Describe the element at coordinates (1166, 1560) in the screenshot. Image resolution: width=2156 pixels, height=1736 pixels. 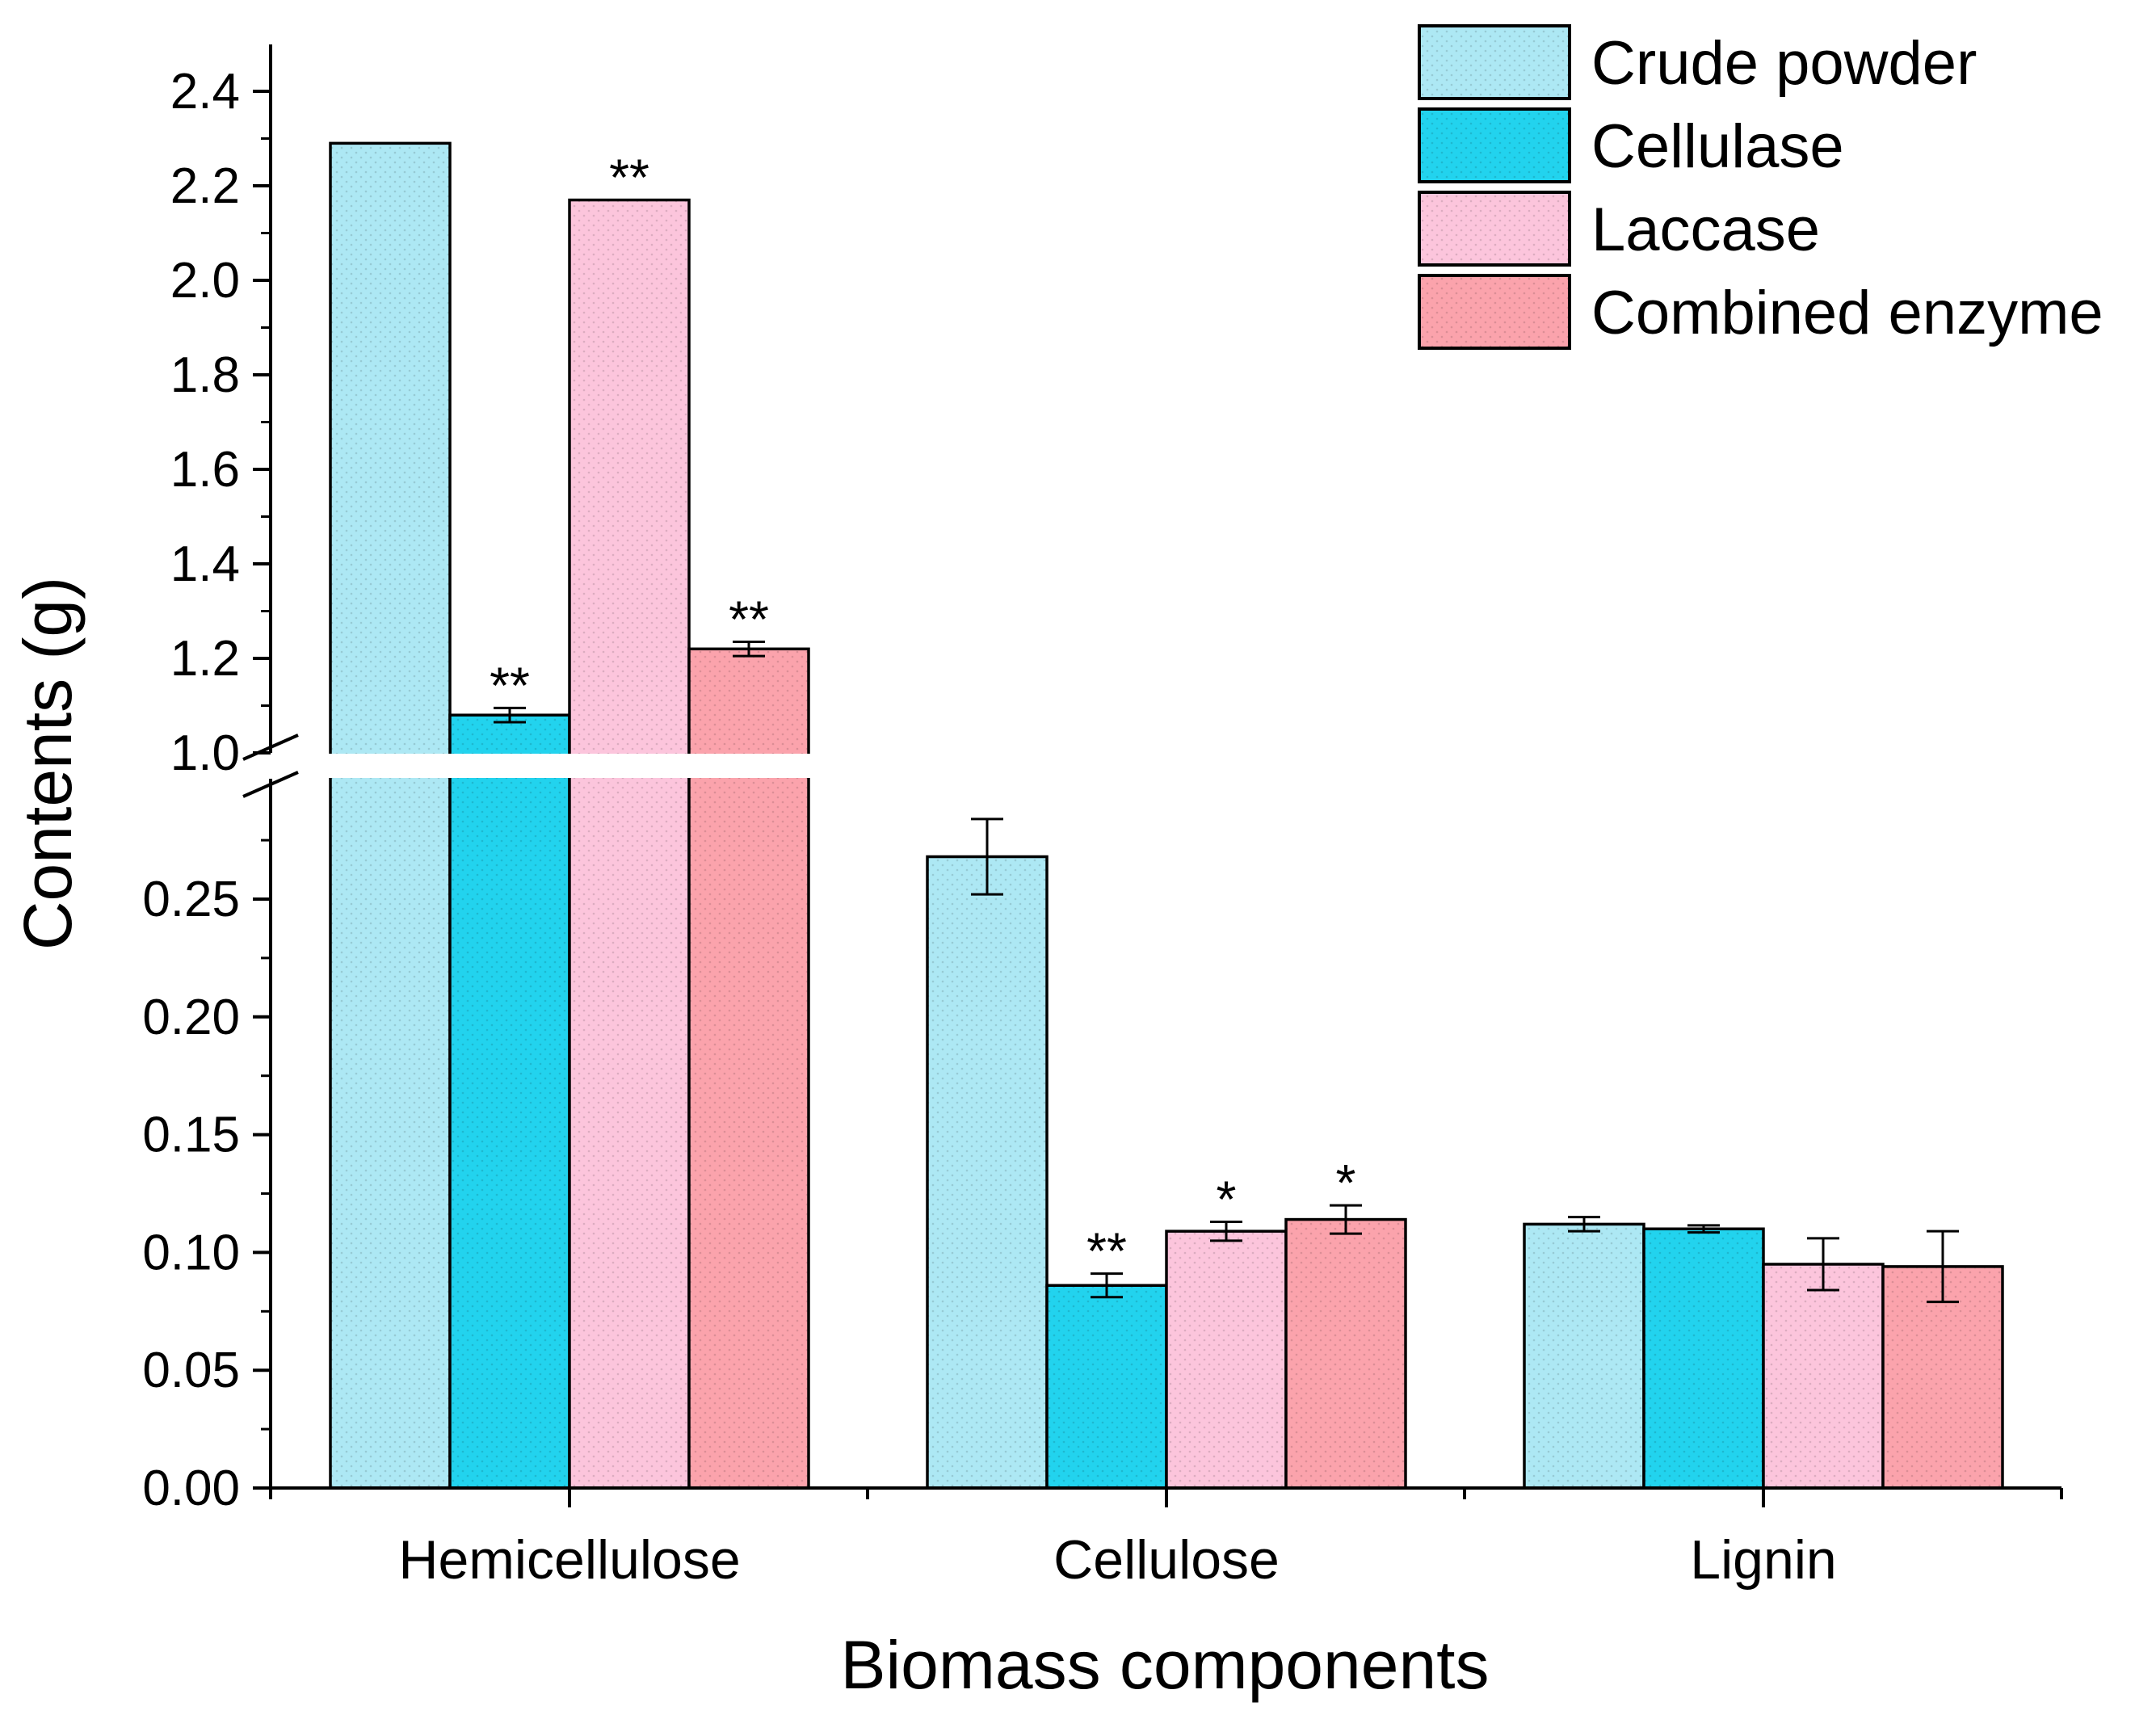
I see `x-tick-label-cellulose: Cellulose` at that location.